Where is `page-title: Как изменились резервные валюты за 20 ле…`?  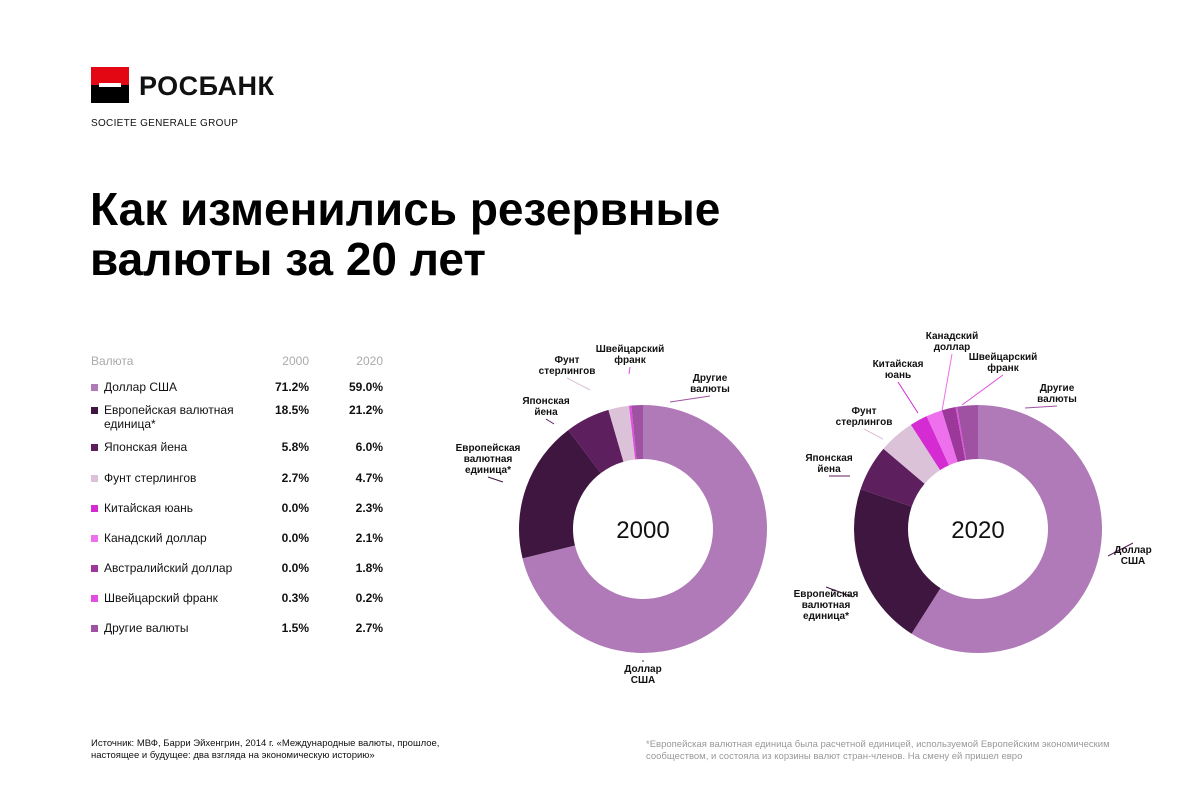 page-title: Как изменились резервные валюты за 20 ле… is located at coordinates (405, 234).